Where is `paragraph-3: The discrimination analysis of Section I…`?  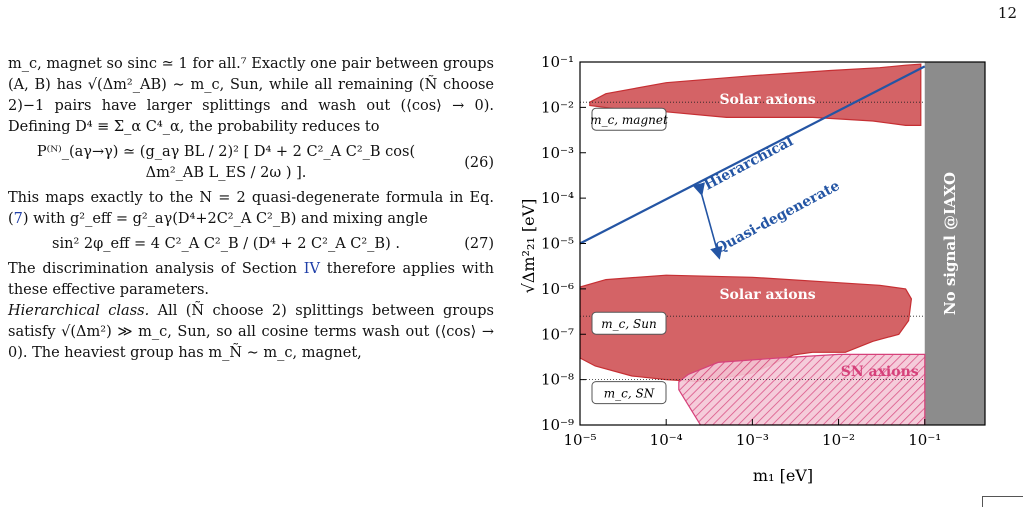 paragraph-3: The discrimination analysis of Section I… is located at coordinates (251, 280).